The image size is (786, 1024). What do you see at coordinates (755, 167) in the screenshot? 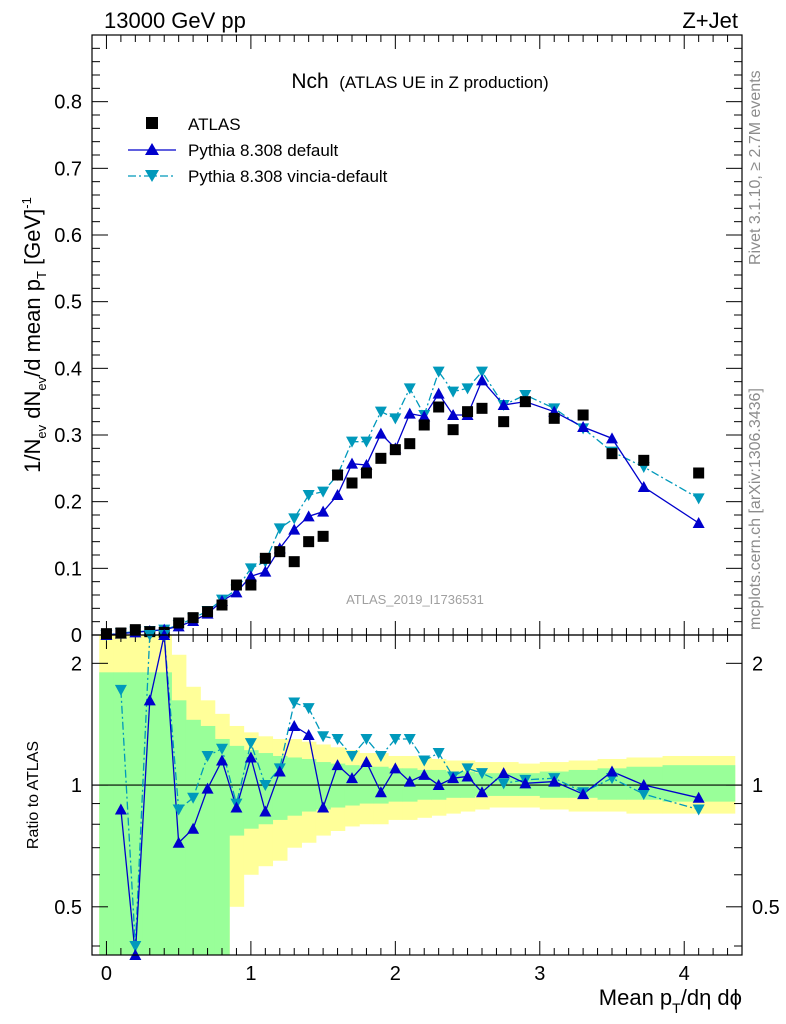
I see `rivet-label: Rivet 3.1.10, ≥ 2.7M events` at bounding box center [755, 167].